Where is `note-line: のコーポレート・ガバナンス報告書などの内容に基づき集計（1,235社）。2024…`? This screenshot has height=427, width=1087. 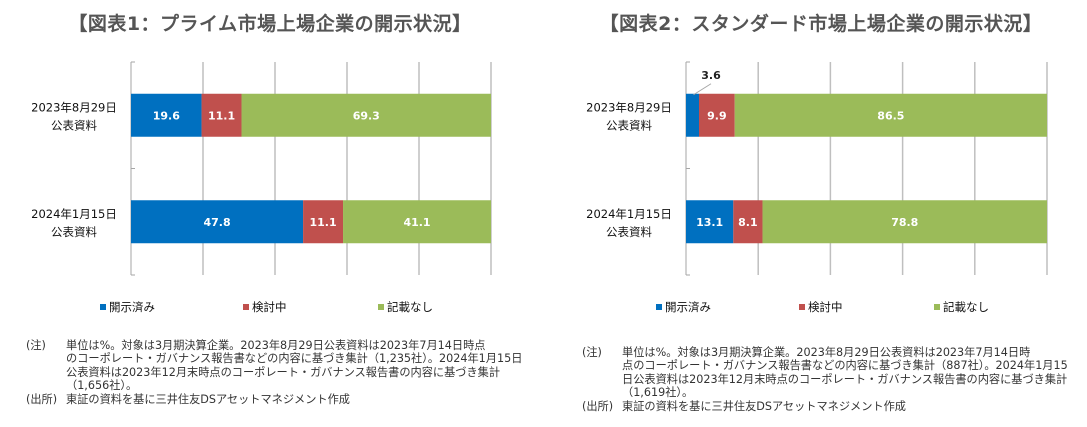
note-line: のコーポレート・ガバナンス報告書などの内容に基づき集計（1,235社）。2024… is located at coordinates (294, 359).